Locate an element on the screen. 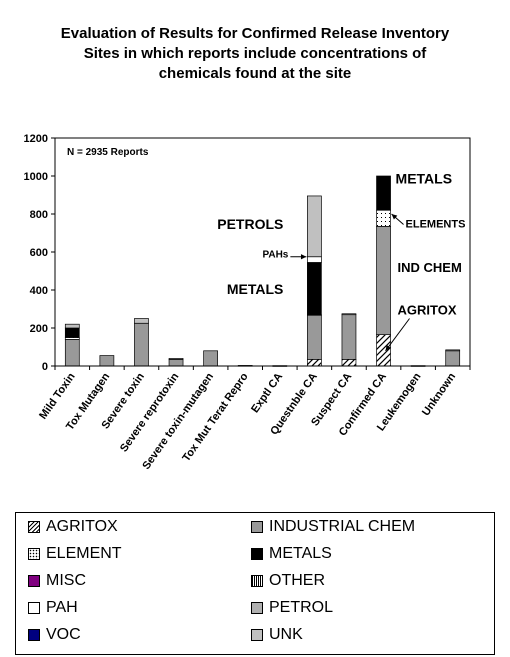 This screenshot has width=510, height=657. x-tick-label-exptl-ca: Exptl CA is located at coordinates (267, 393).